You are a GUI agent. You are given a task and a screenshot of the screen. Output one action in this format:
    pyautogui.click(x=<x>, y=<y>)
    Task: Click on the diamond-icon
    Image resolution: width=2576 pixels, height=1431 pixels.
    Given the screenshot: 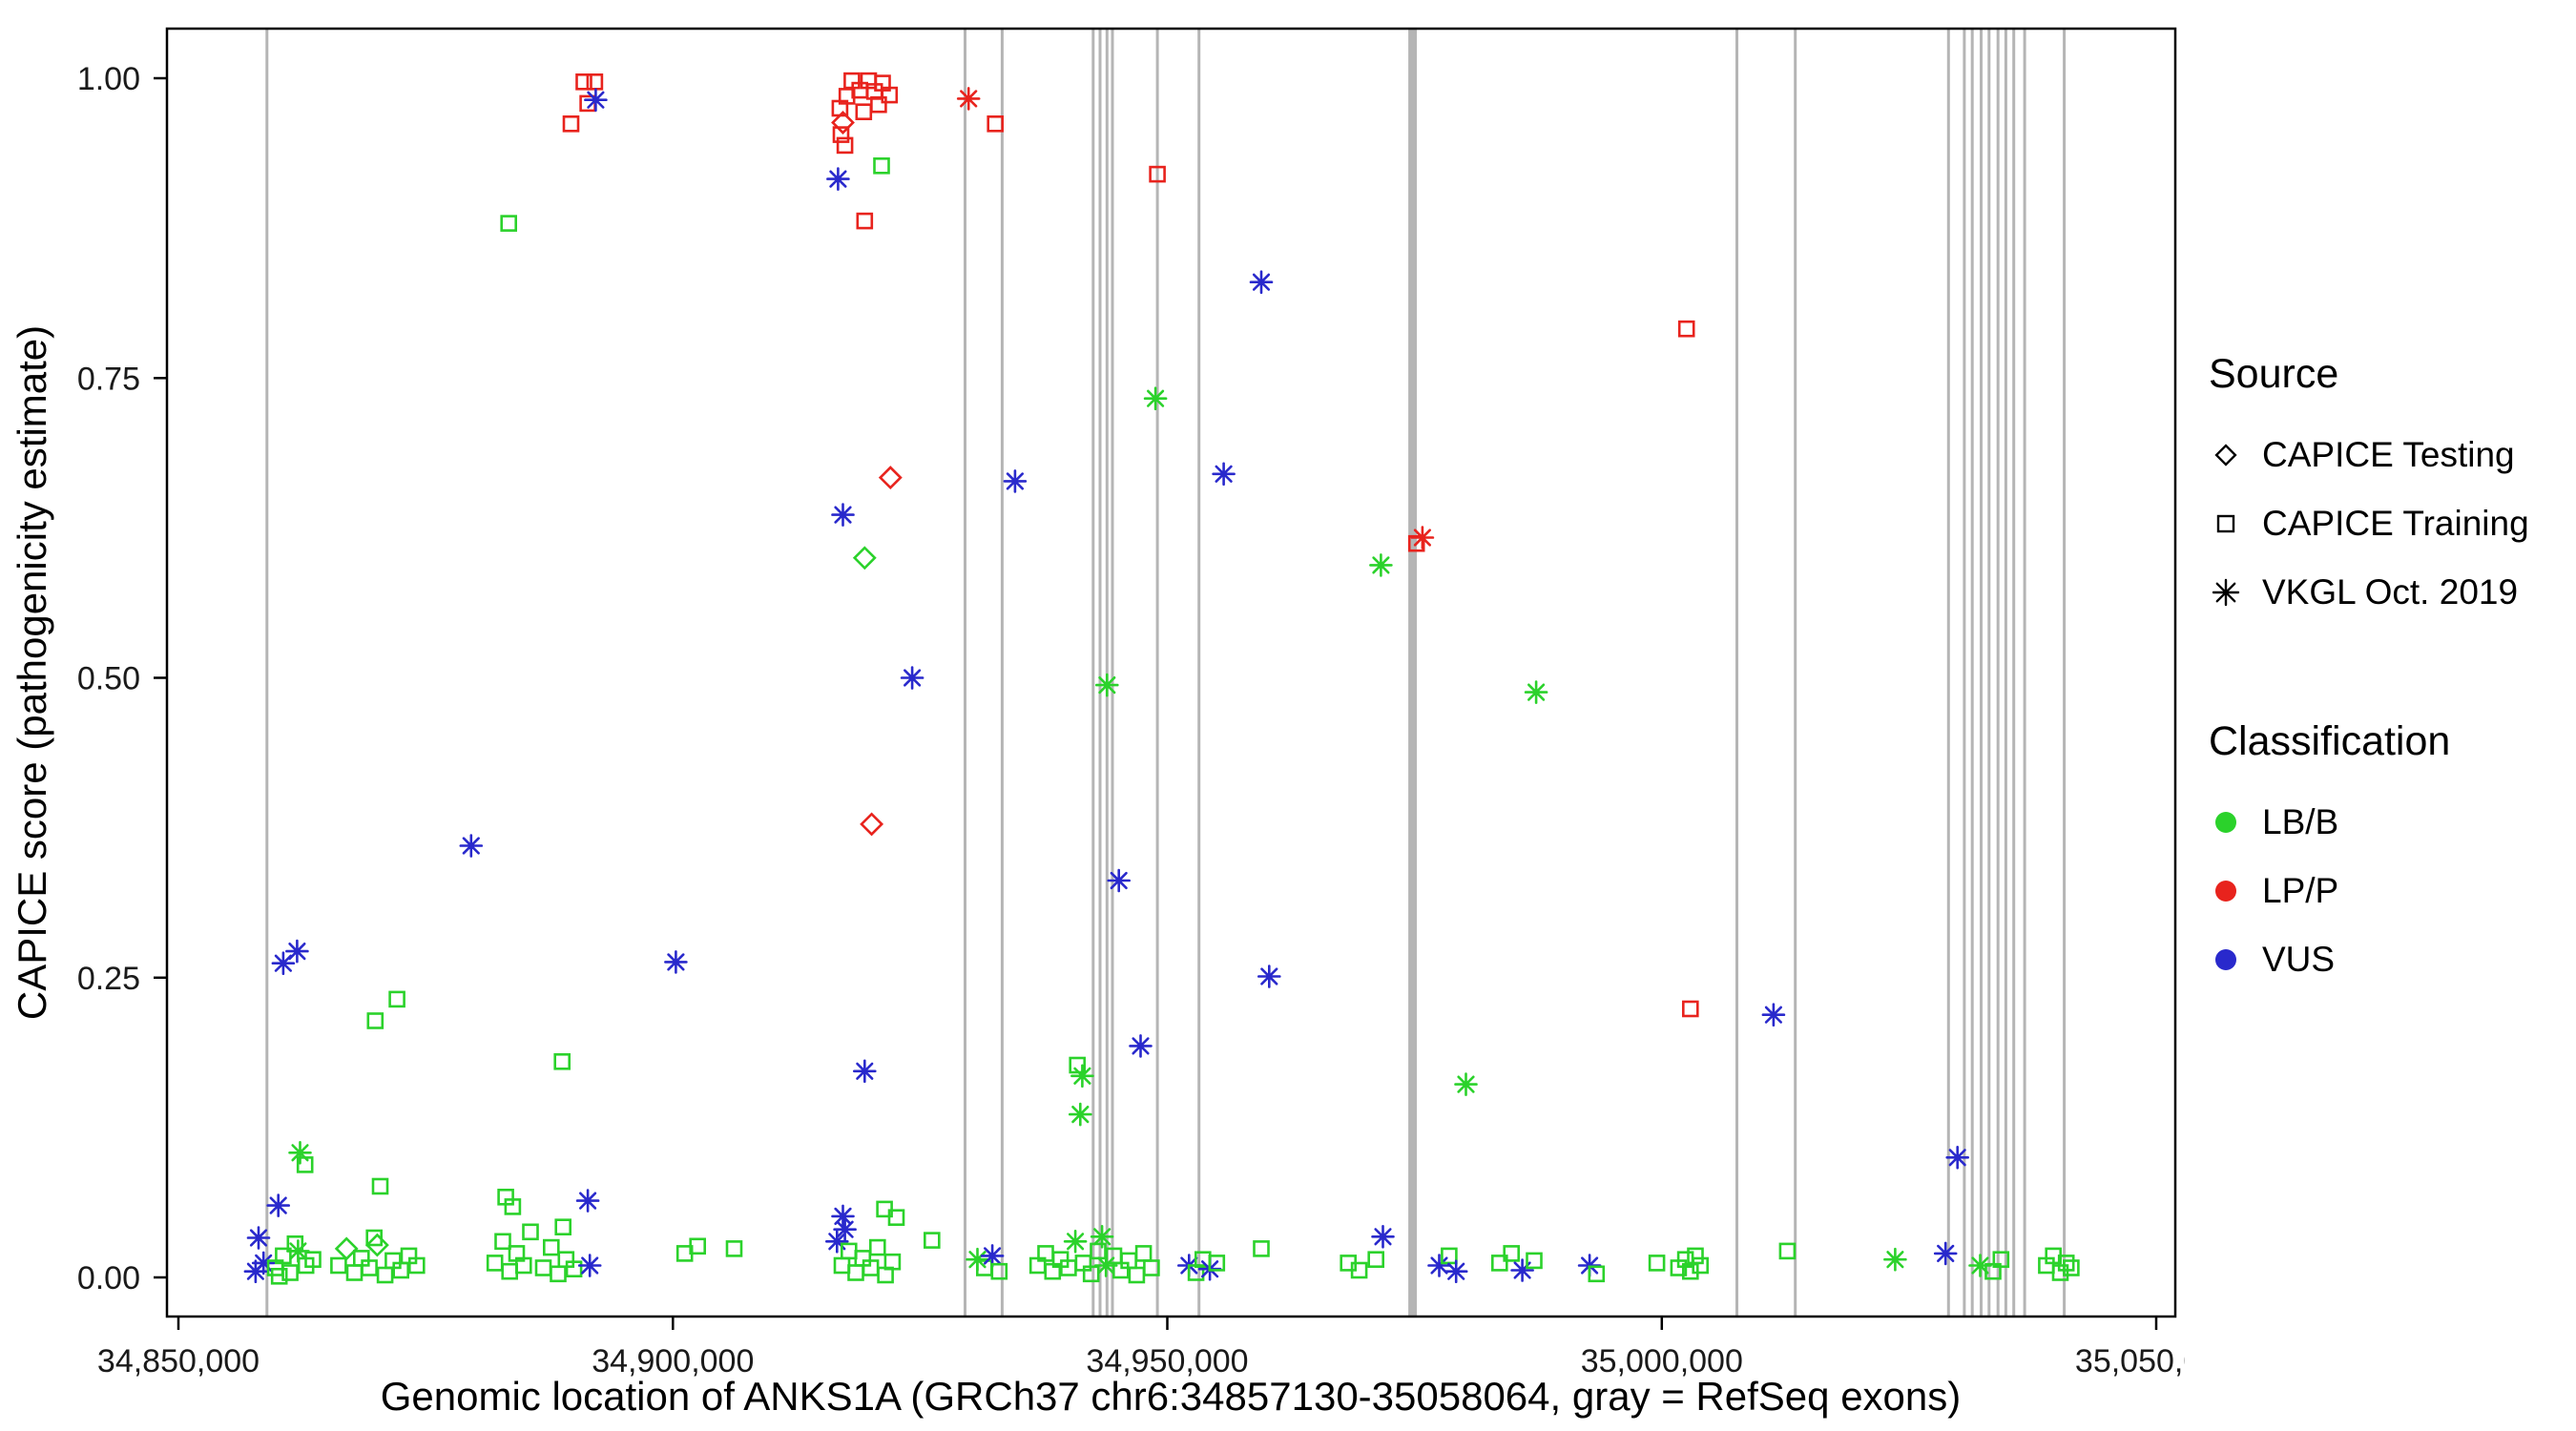 What is the action you would take?
    pyautogui.click(x=2225, y=455)
    